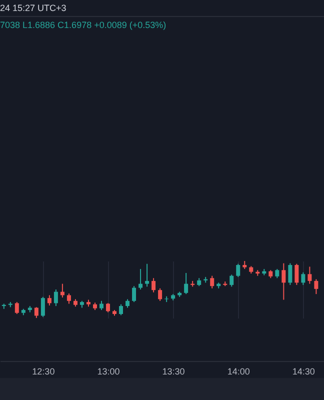 The image size is (324, 400). What do you see at coordinates (108, 371) in the screenshot?
I see `x-tick-label: 13:00` at bounding box center [108, 371].